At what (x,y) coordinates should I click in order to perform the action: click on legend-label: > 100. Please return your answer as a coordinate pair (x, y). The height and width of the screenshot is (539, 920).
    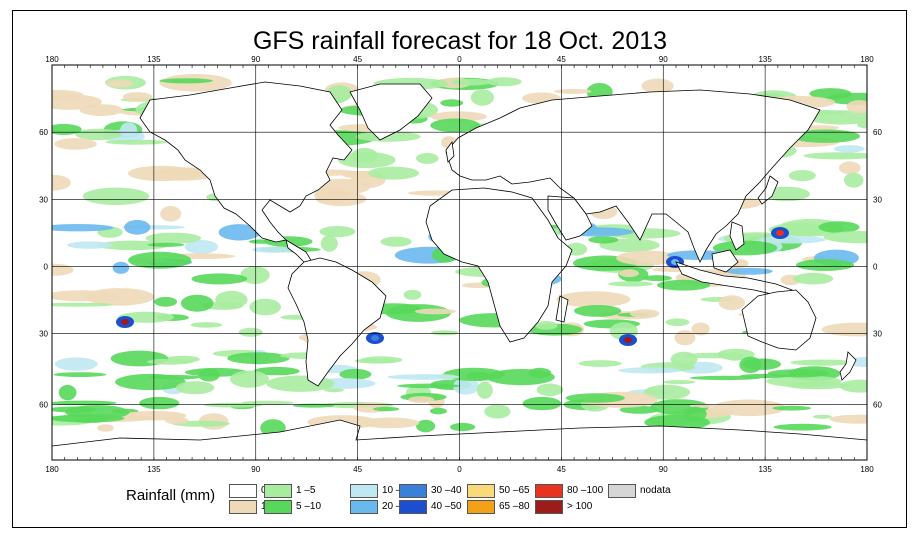
    Looking at the image, I should click on (580, 506).